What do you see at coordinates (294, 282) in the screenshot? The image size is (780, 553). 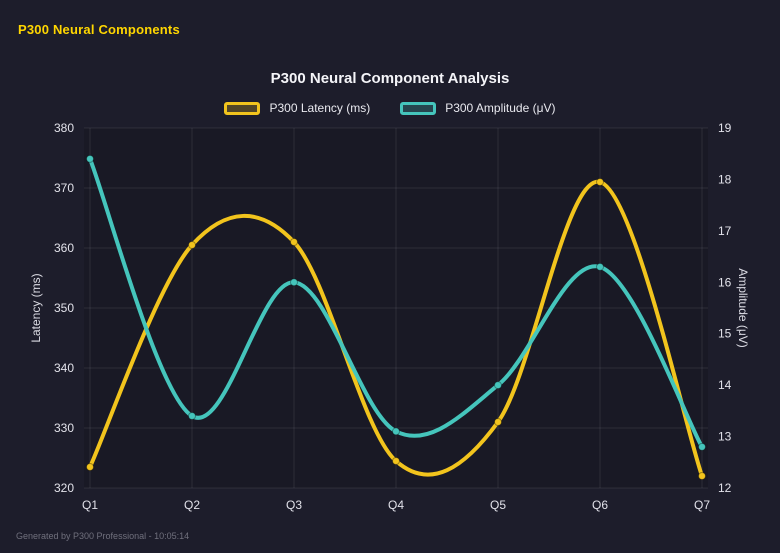 I see `p300-amplitude-v-point-q3` at bounding box center [294, 282].